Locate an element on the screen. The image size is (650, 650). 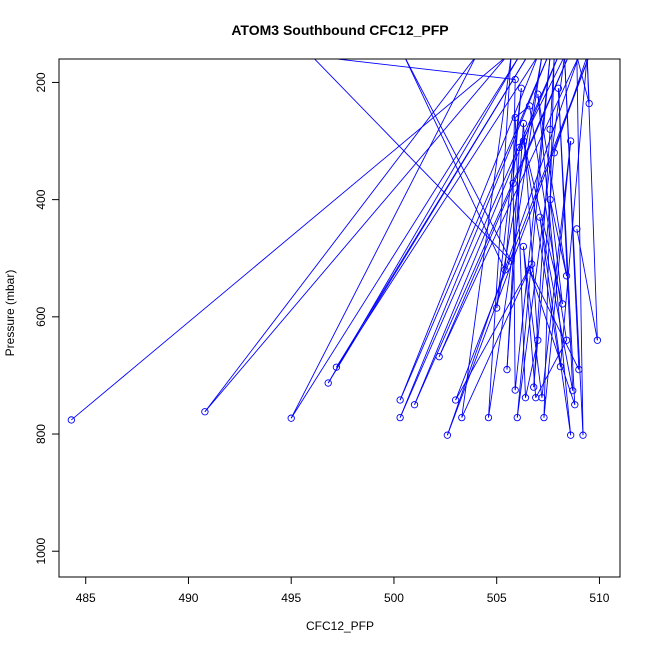
x-tick-label: 510 is located at coordinates (599, 598).